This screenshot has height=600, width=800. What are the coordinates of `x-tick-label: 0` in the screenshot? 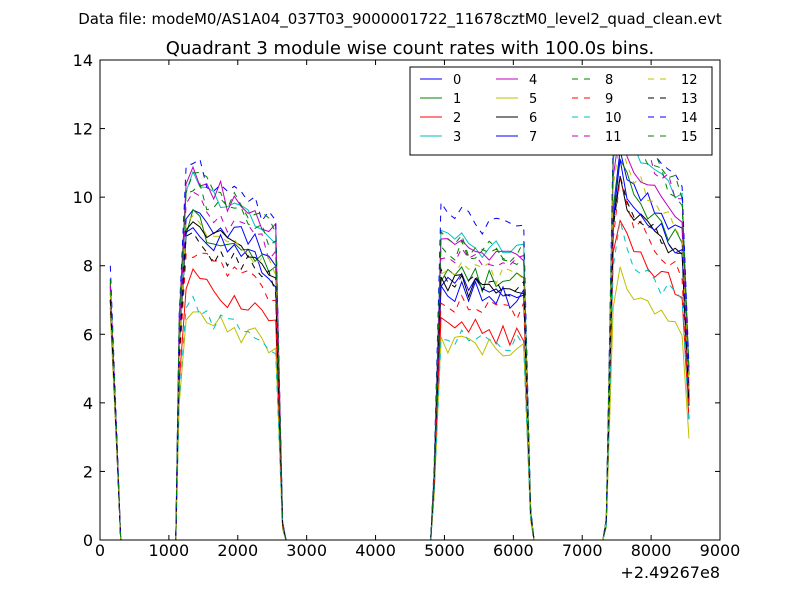 It's located at (100, 550).